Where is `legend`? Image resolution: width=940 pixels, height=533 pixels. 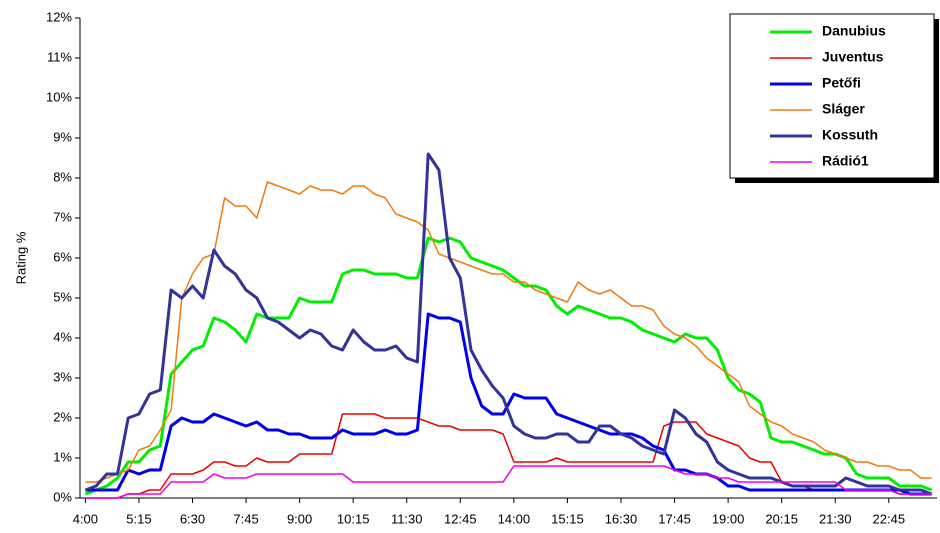
legend is located at coordinates (832, 96).